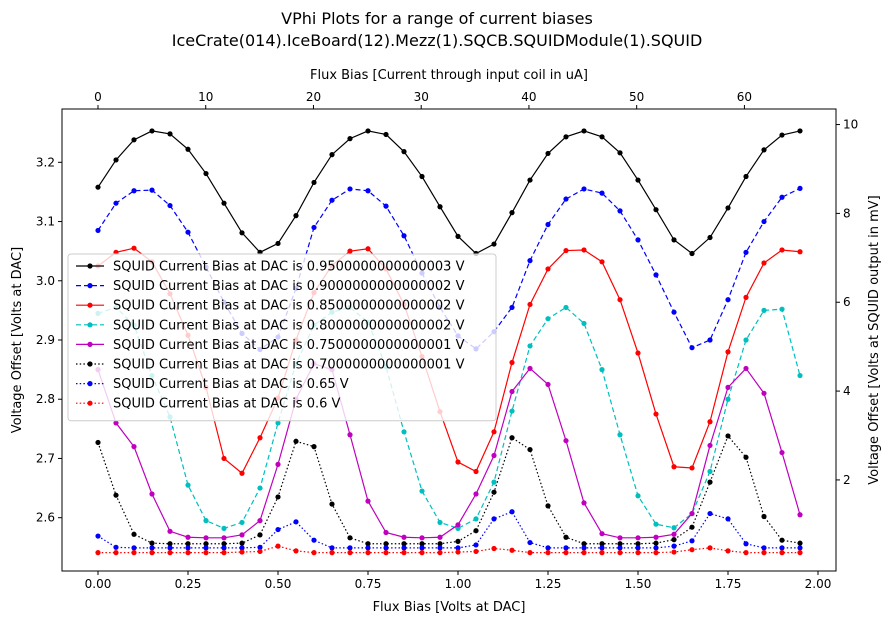 This screenshot has width=893, height=624. Describe the element at coordinates (45, 340) in the screenshot. I see `y-tick-label: 2.9` at that location.